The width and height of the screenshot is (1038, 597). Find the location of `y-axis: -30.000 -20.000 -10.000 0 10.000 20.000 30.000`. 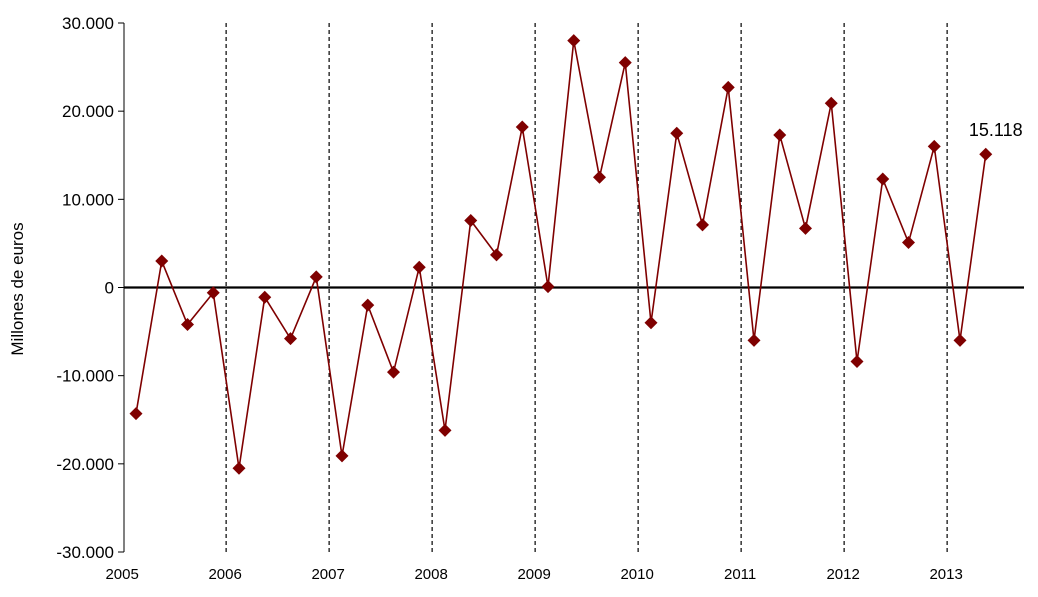

y-axis: -30.000 -20.000 -10.000 0 10.000 20.000 30.000 is located at coordinates (90, 288).